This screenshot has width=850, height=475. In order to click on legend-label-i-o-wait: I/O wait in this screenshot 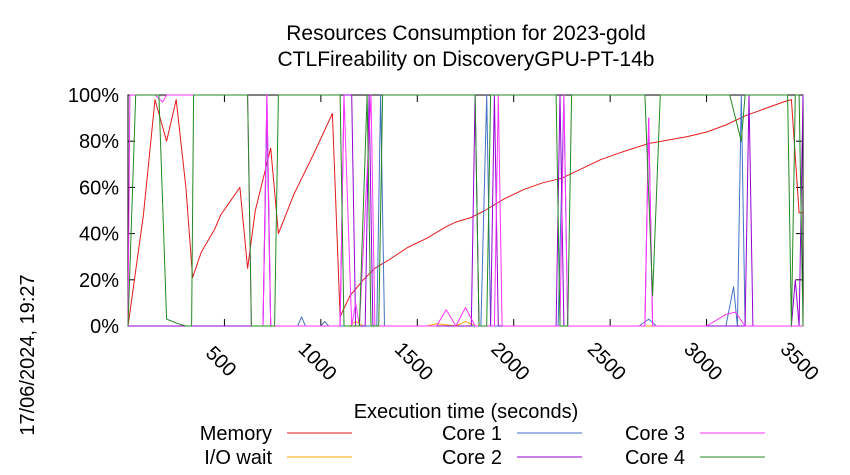, I will do `click(238, 458)`.